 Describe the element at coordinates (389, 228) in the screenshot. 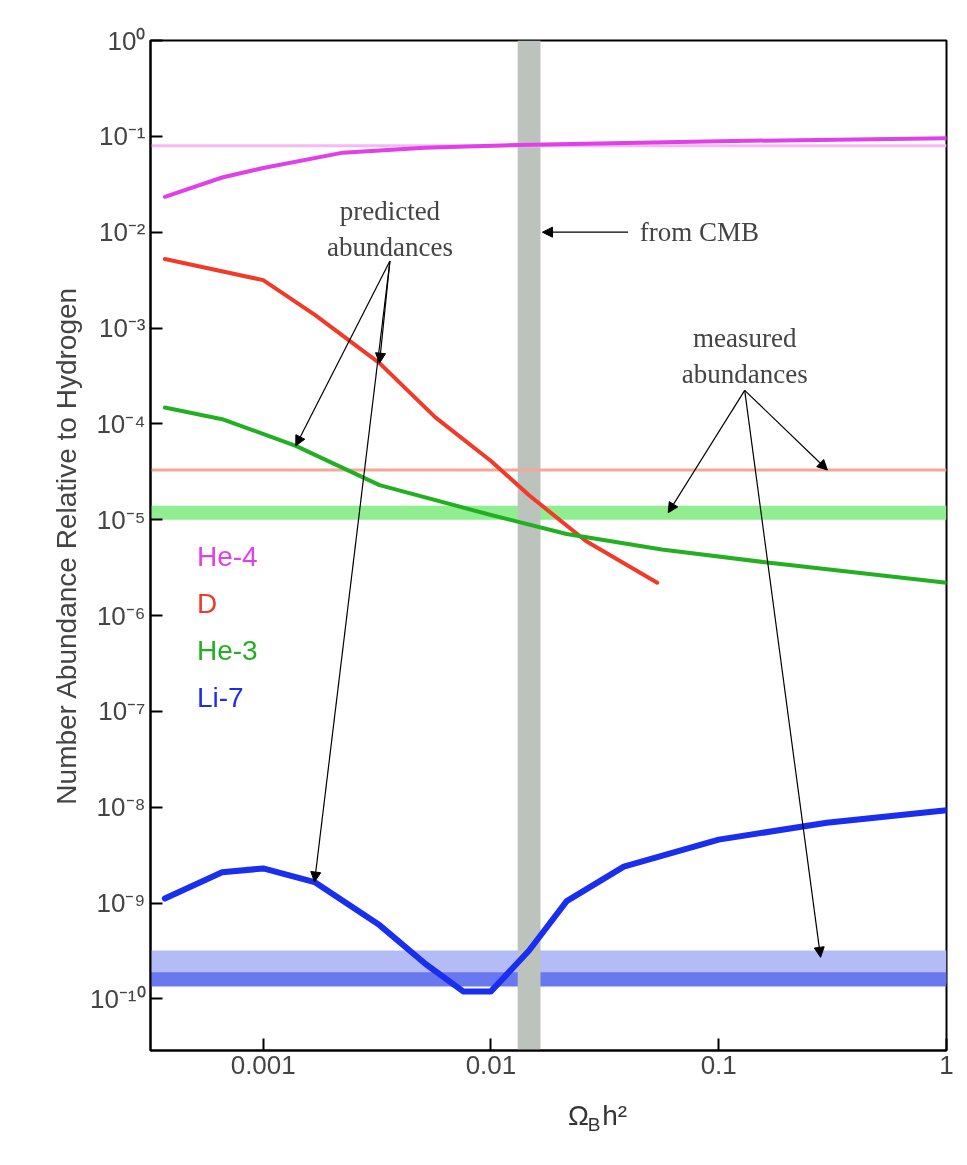

I see `annotation: predicted abundances` at that location.